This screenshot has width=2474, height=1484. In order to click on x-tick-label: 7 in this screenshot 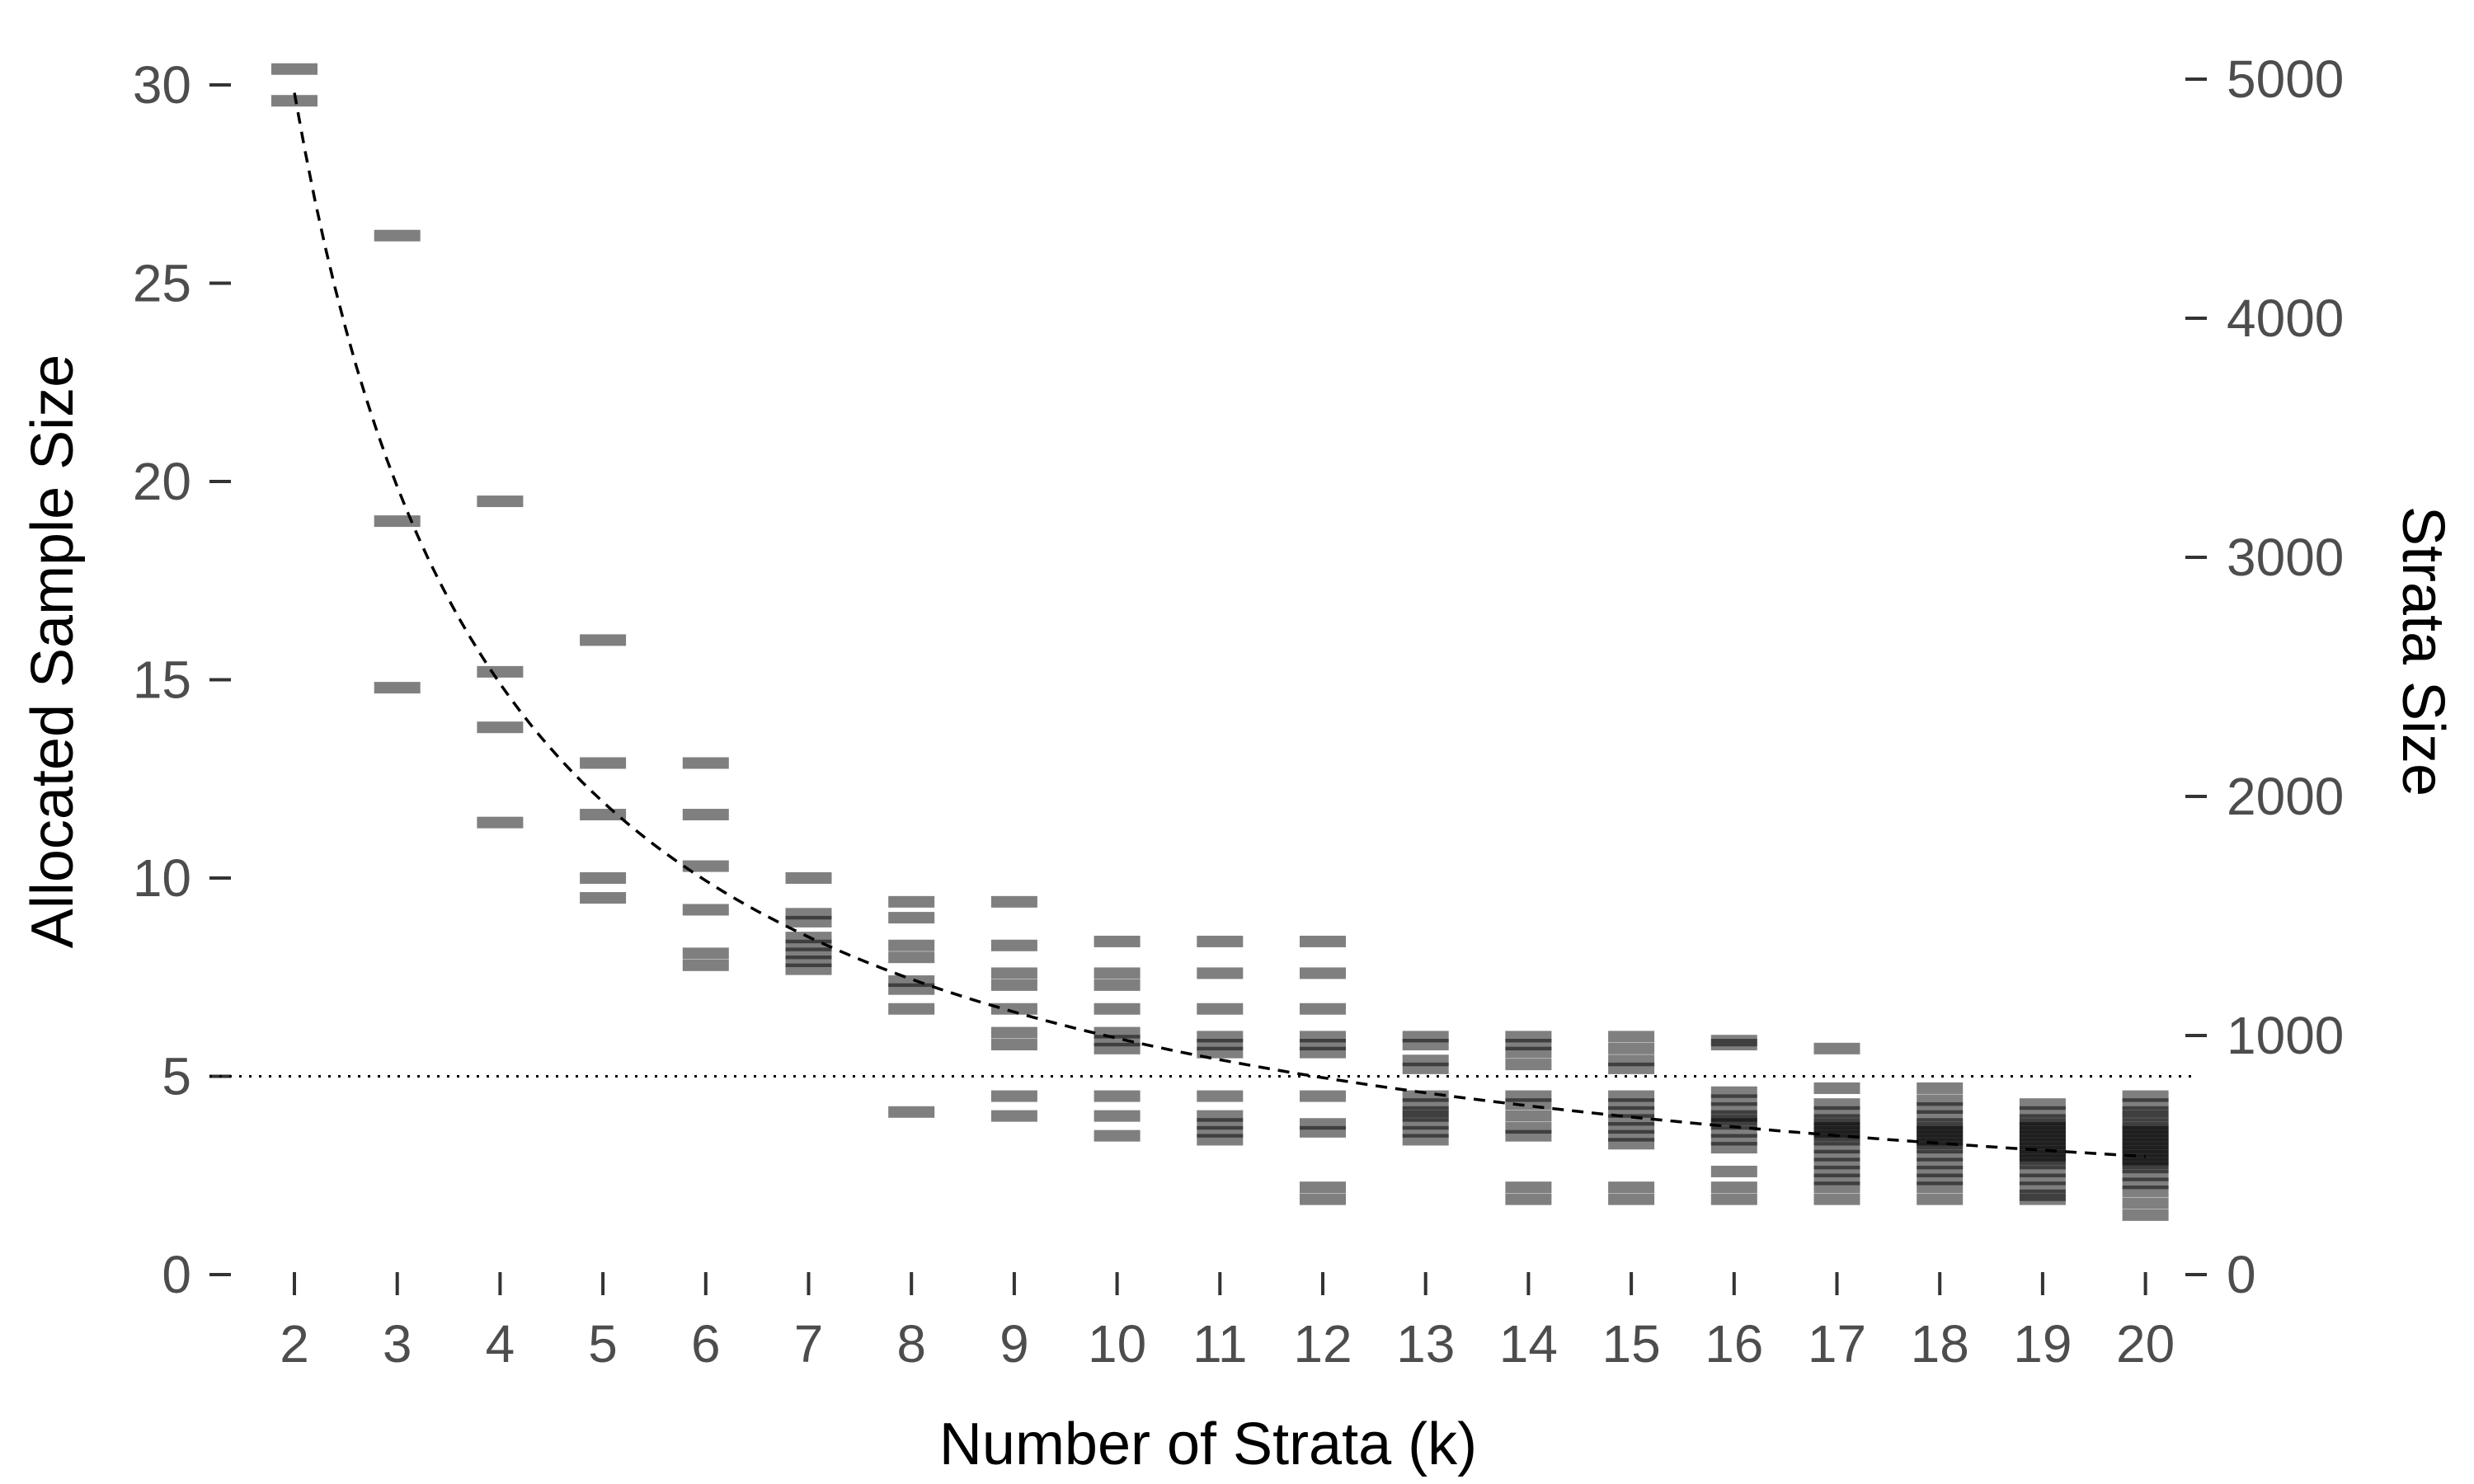, I will do `click(809, 1344)`.